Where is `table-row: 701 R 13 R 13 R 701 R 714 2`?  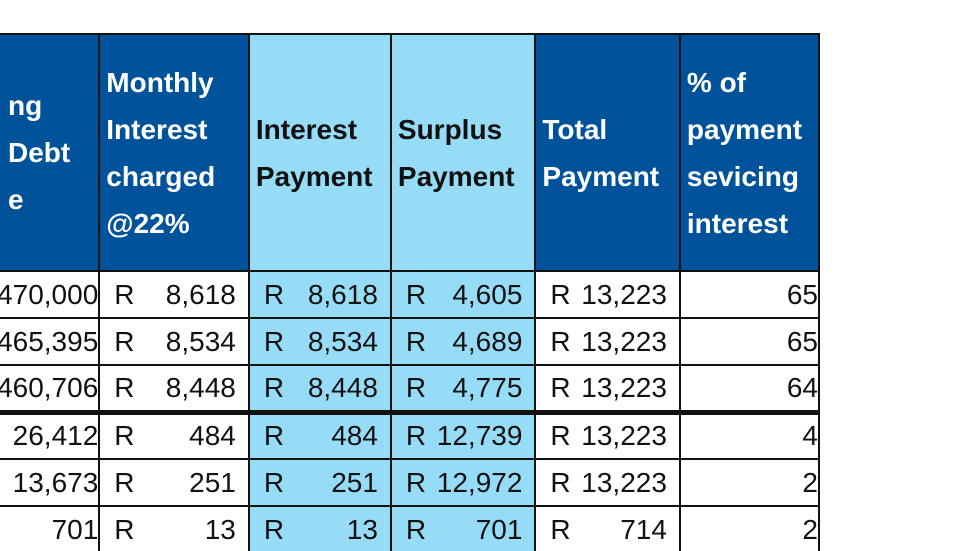 table-row: 701 R 13 R 13 R 701 R 714 2 is located at coordinates (410, 528).